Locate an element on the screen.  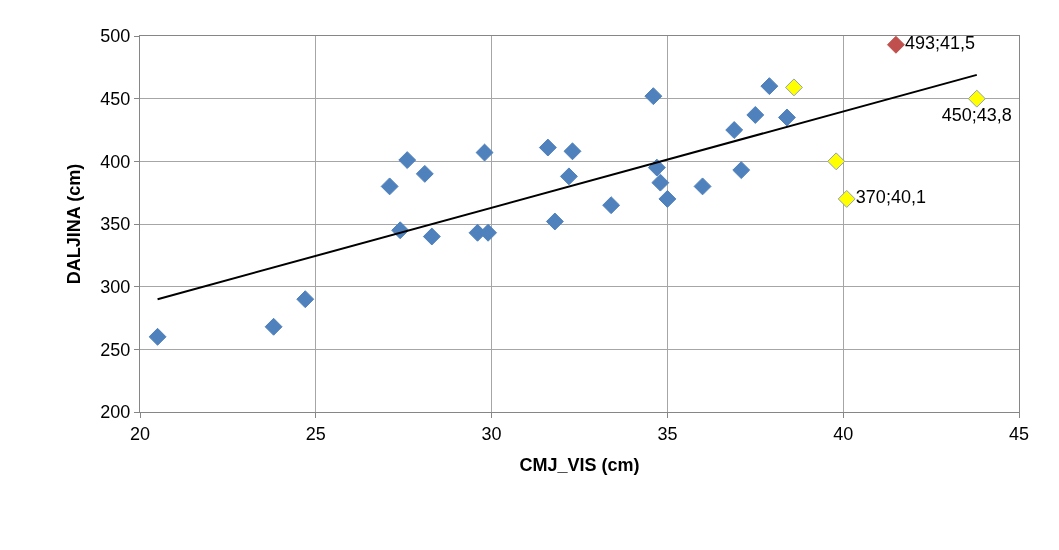
y-tick-label: 200 is located at coordinates (115, 412).